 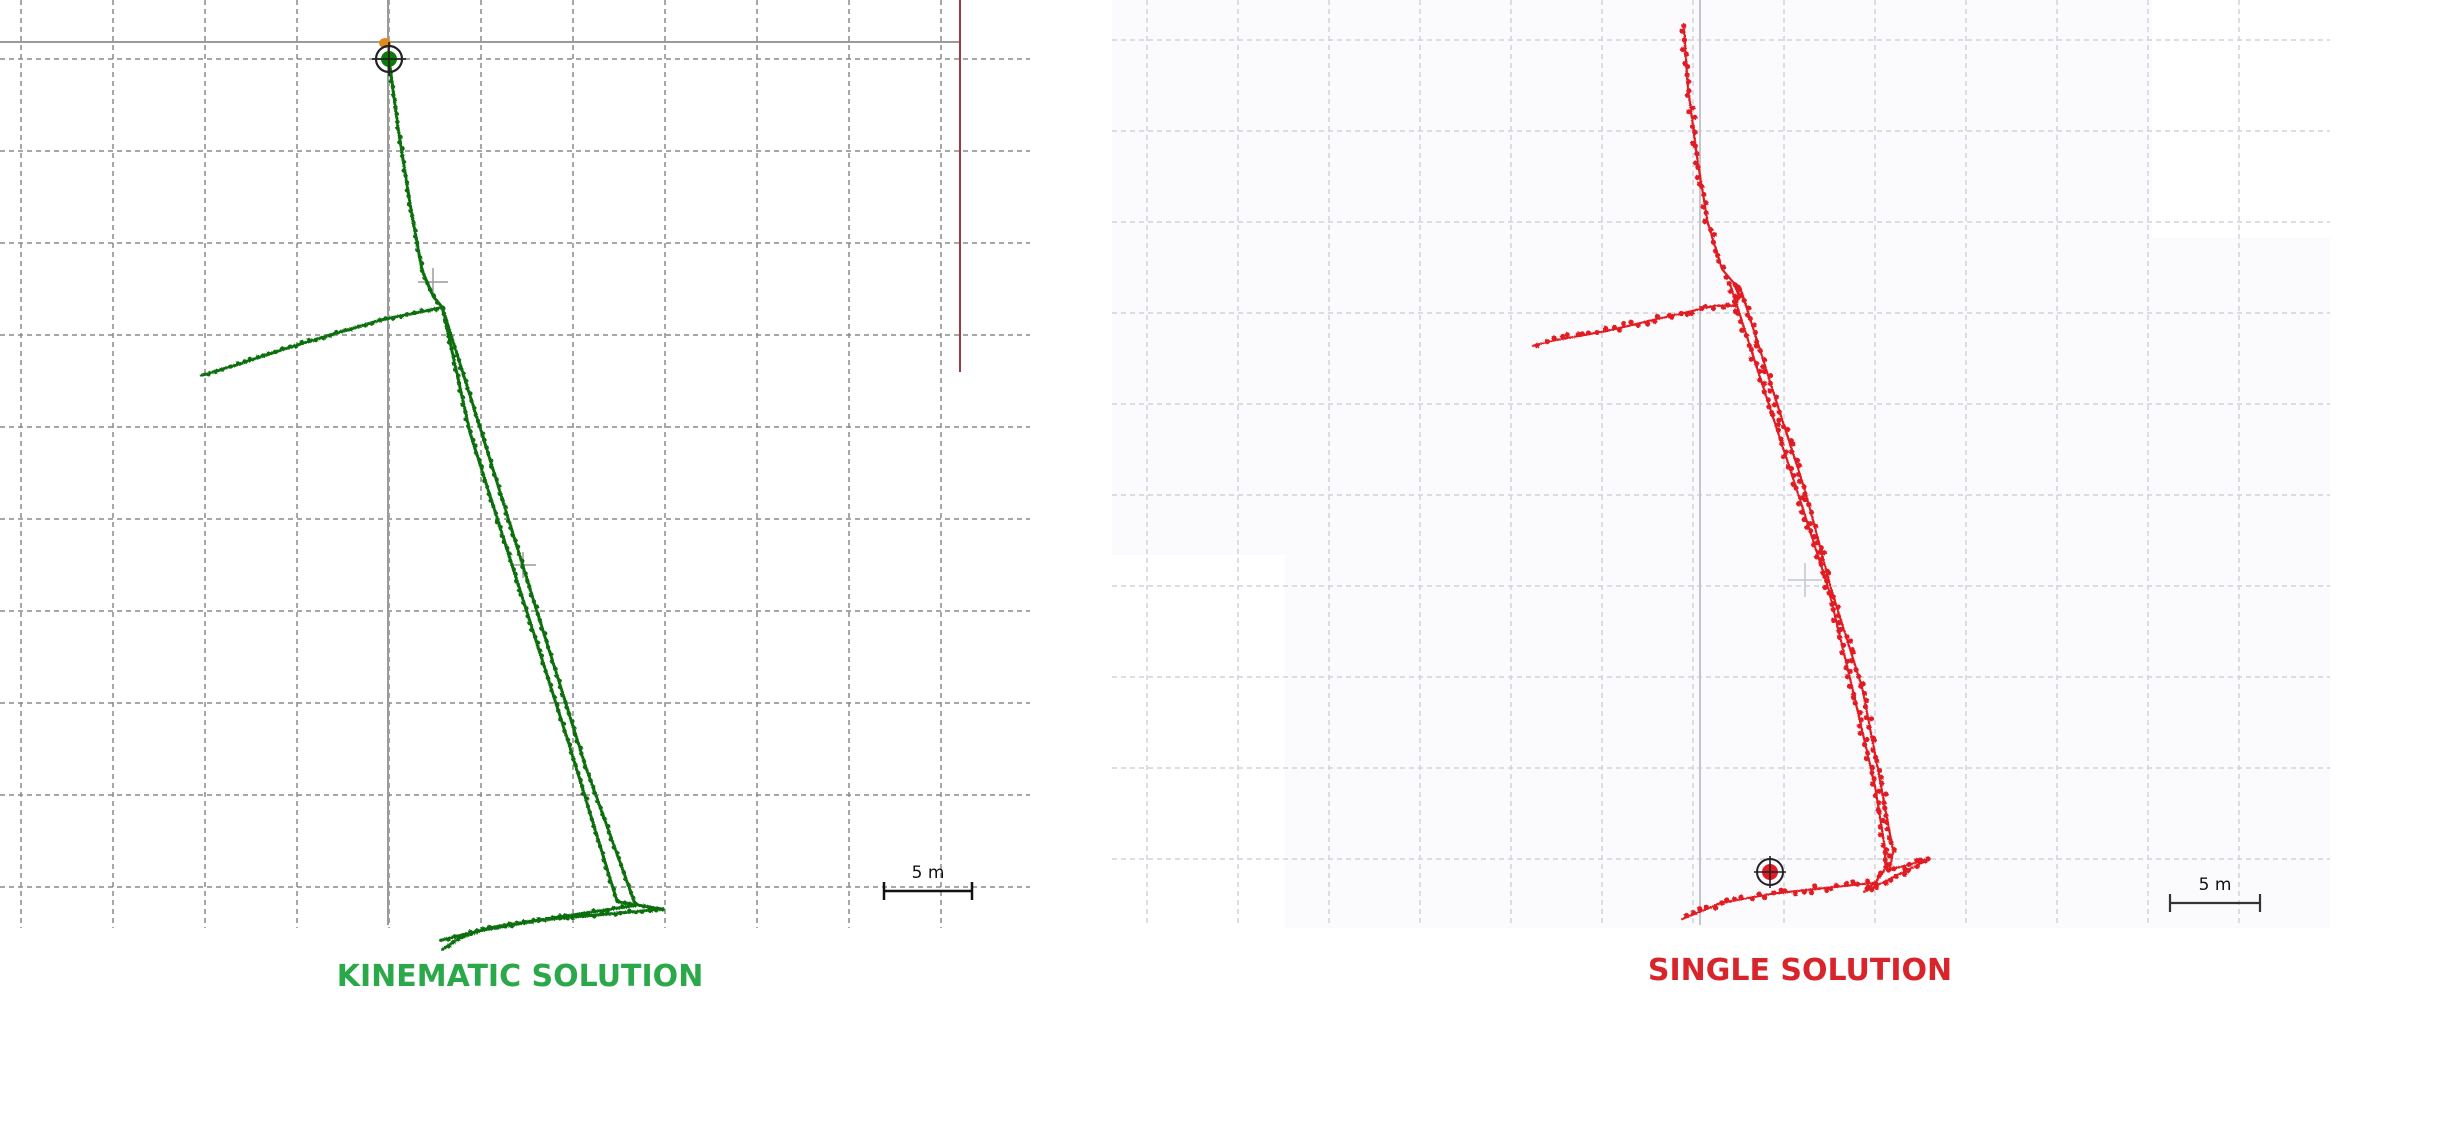 What do you see at coordinates (520, 976) in the screenshot?
I see `kinematic-solution-caption: KINEMATIC SOLUTION` at bounding box center [520, 976].